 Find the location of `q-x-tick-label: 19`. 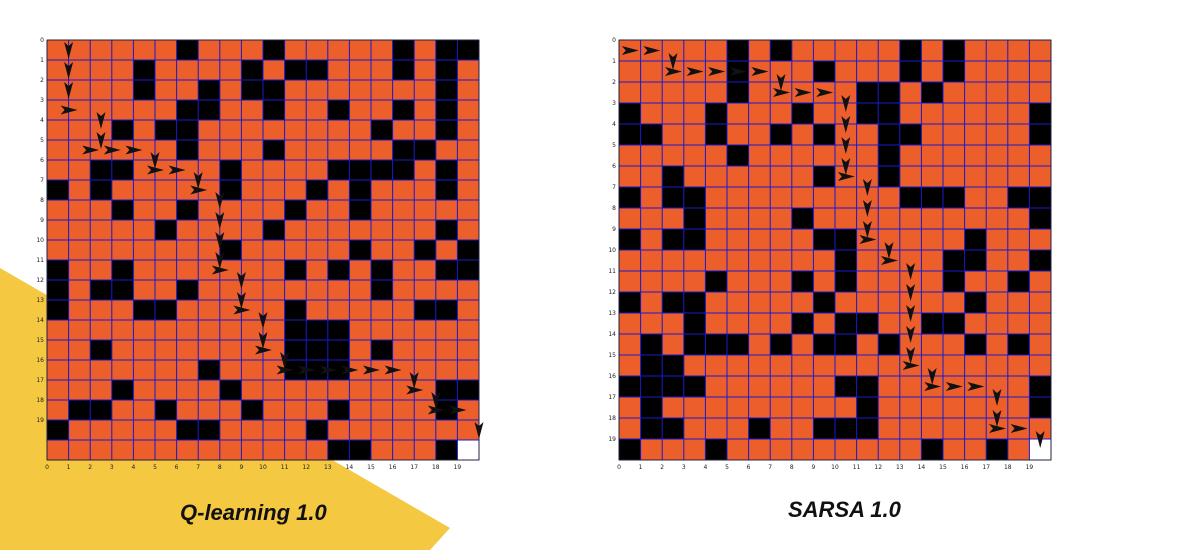

q-x-tick-label: 19 is located at coordinates (458, 467).